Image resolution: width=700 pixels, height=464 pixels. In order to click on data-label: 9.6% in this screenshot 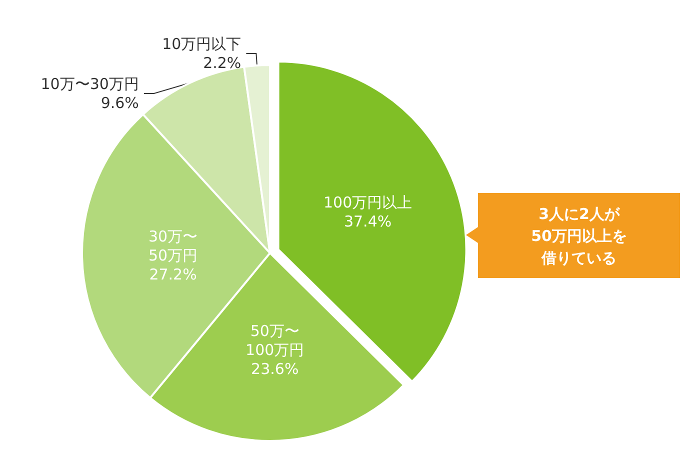, I will do `click(119, 103)`.